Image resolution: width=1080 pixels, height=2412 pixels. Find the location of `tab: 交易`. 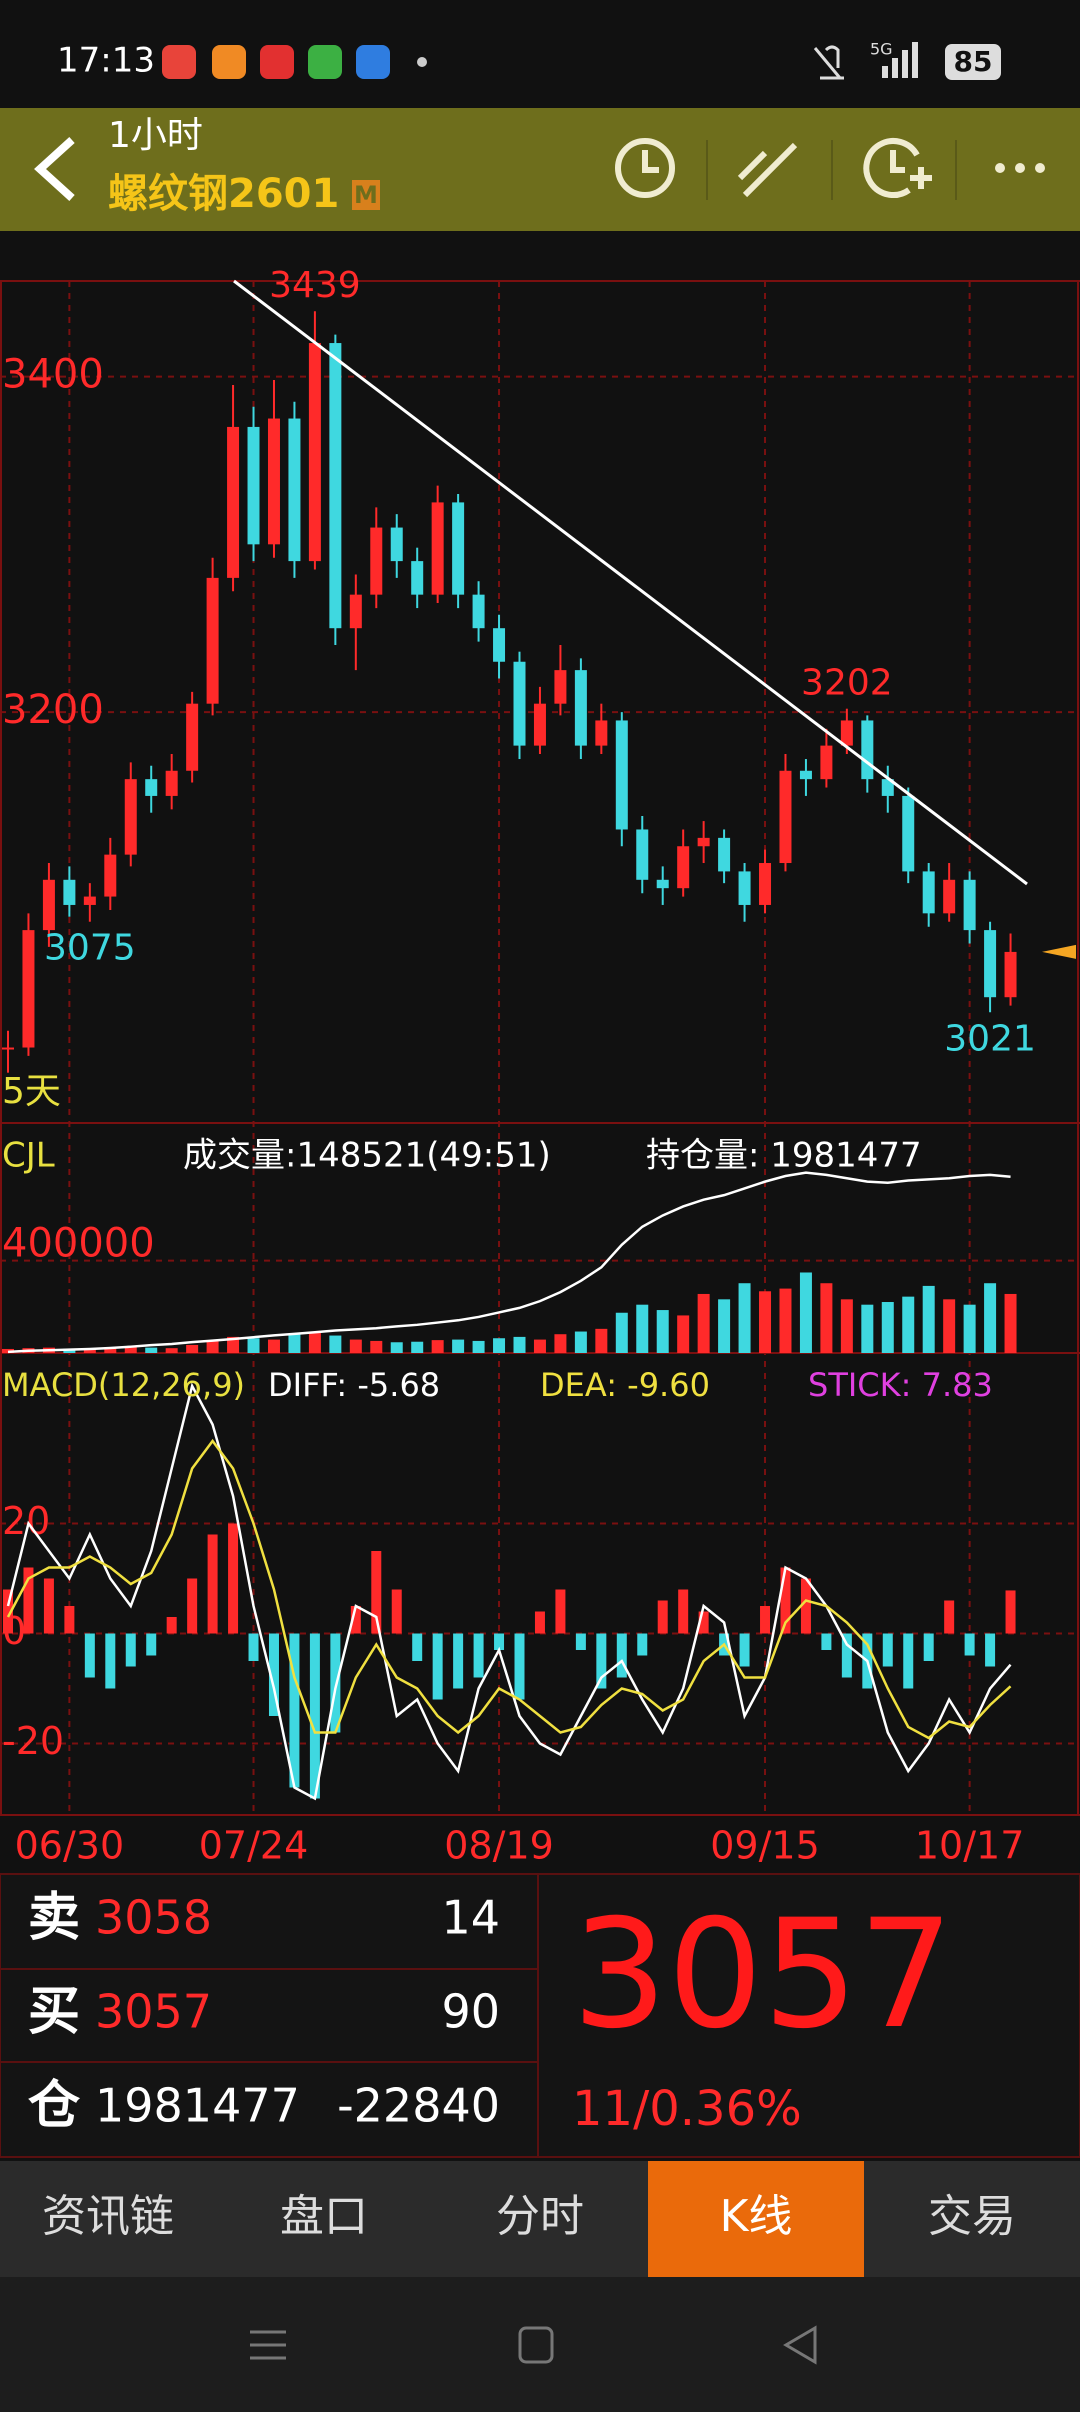

tab: 交易 is located at coordinates (972, 2216).